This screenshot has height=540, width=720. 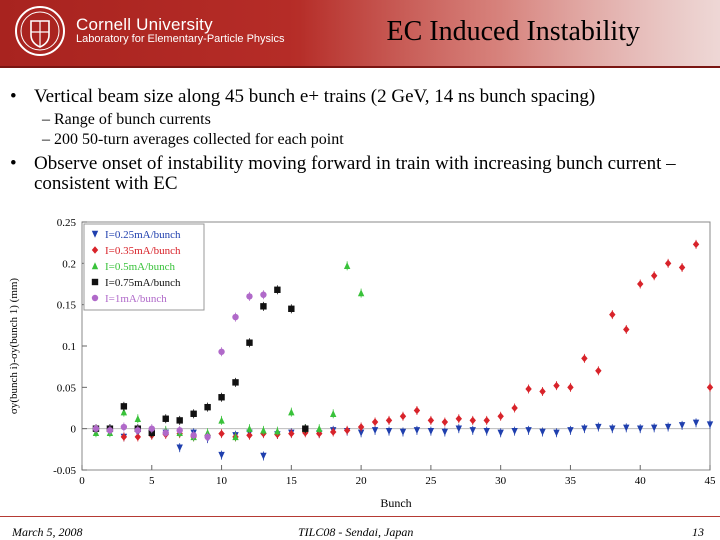 What do you see at coordinates (143, 251) in the screenshot?
I see `legend-label: I=0.35mA/bunch` at bounding box center [143, 251].